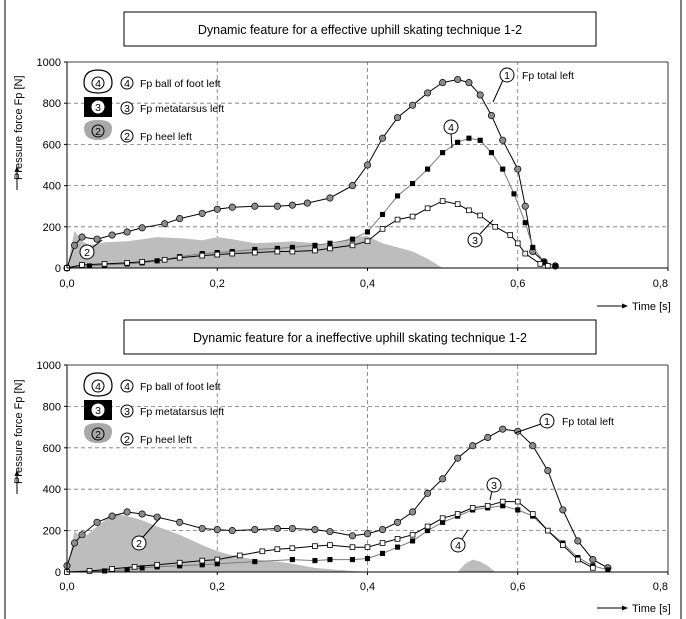  What do you see at coordinates (49, 166) in the screenshot?
I see `y-tick-labels: 0 200 400 600 800 1000` at bounding box center [49, 166].